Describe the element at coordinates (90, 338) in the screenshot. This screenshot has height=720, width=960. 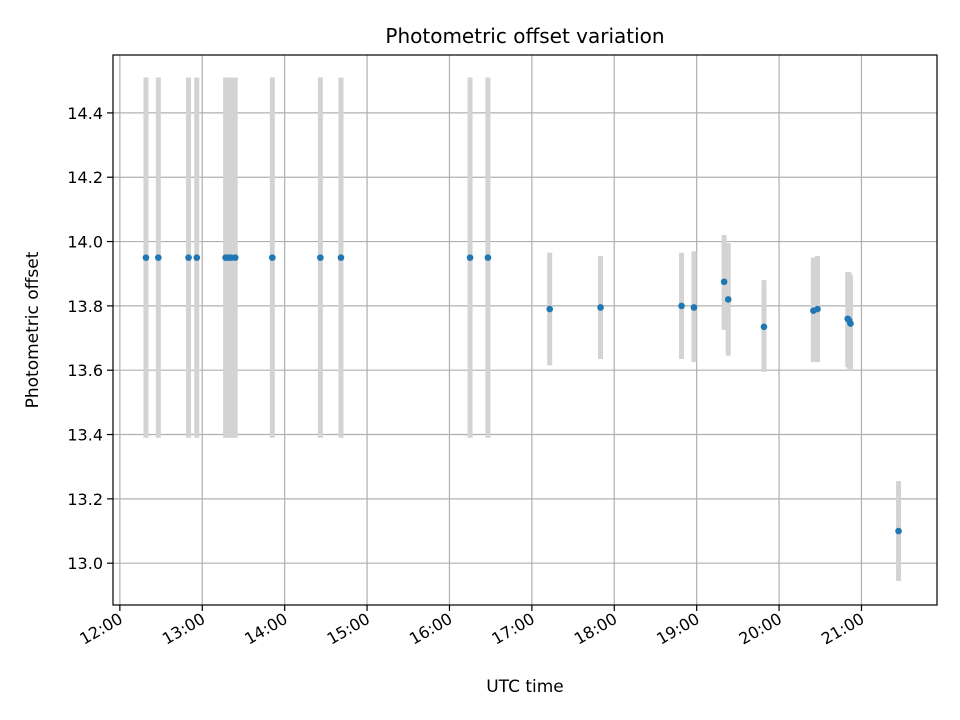
I see `y-axis-ticks: 13.0 13.2 13.4 13.6 13.8 14.0 14.2 14.4` at that location.